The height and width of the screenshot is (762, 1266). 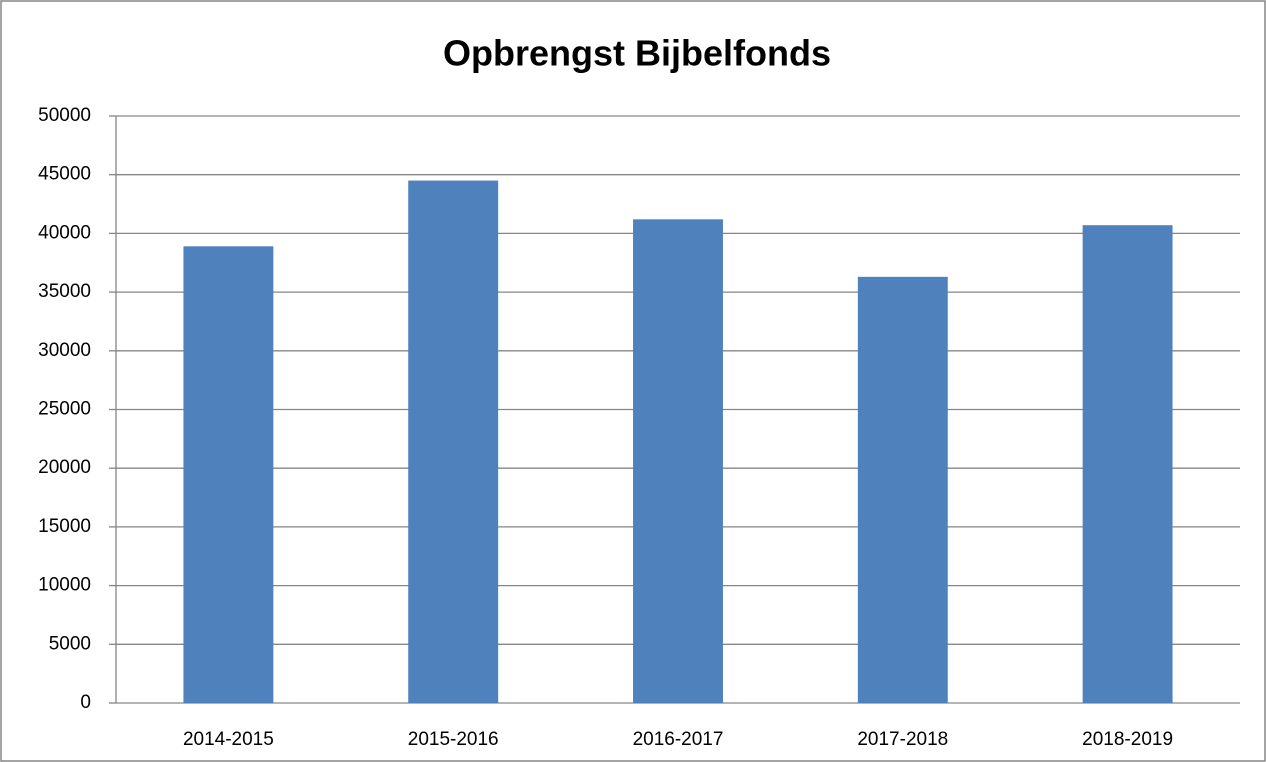 What do you see at coordinates (70, 643) in the screenshot?
I see `y-tick-label: 5000` at bounding box center [70, 643].